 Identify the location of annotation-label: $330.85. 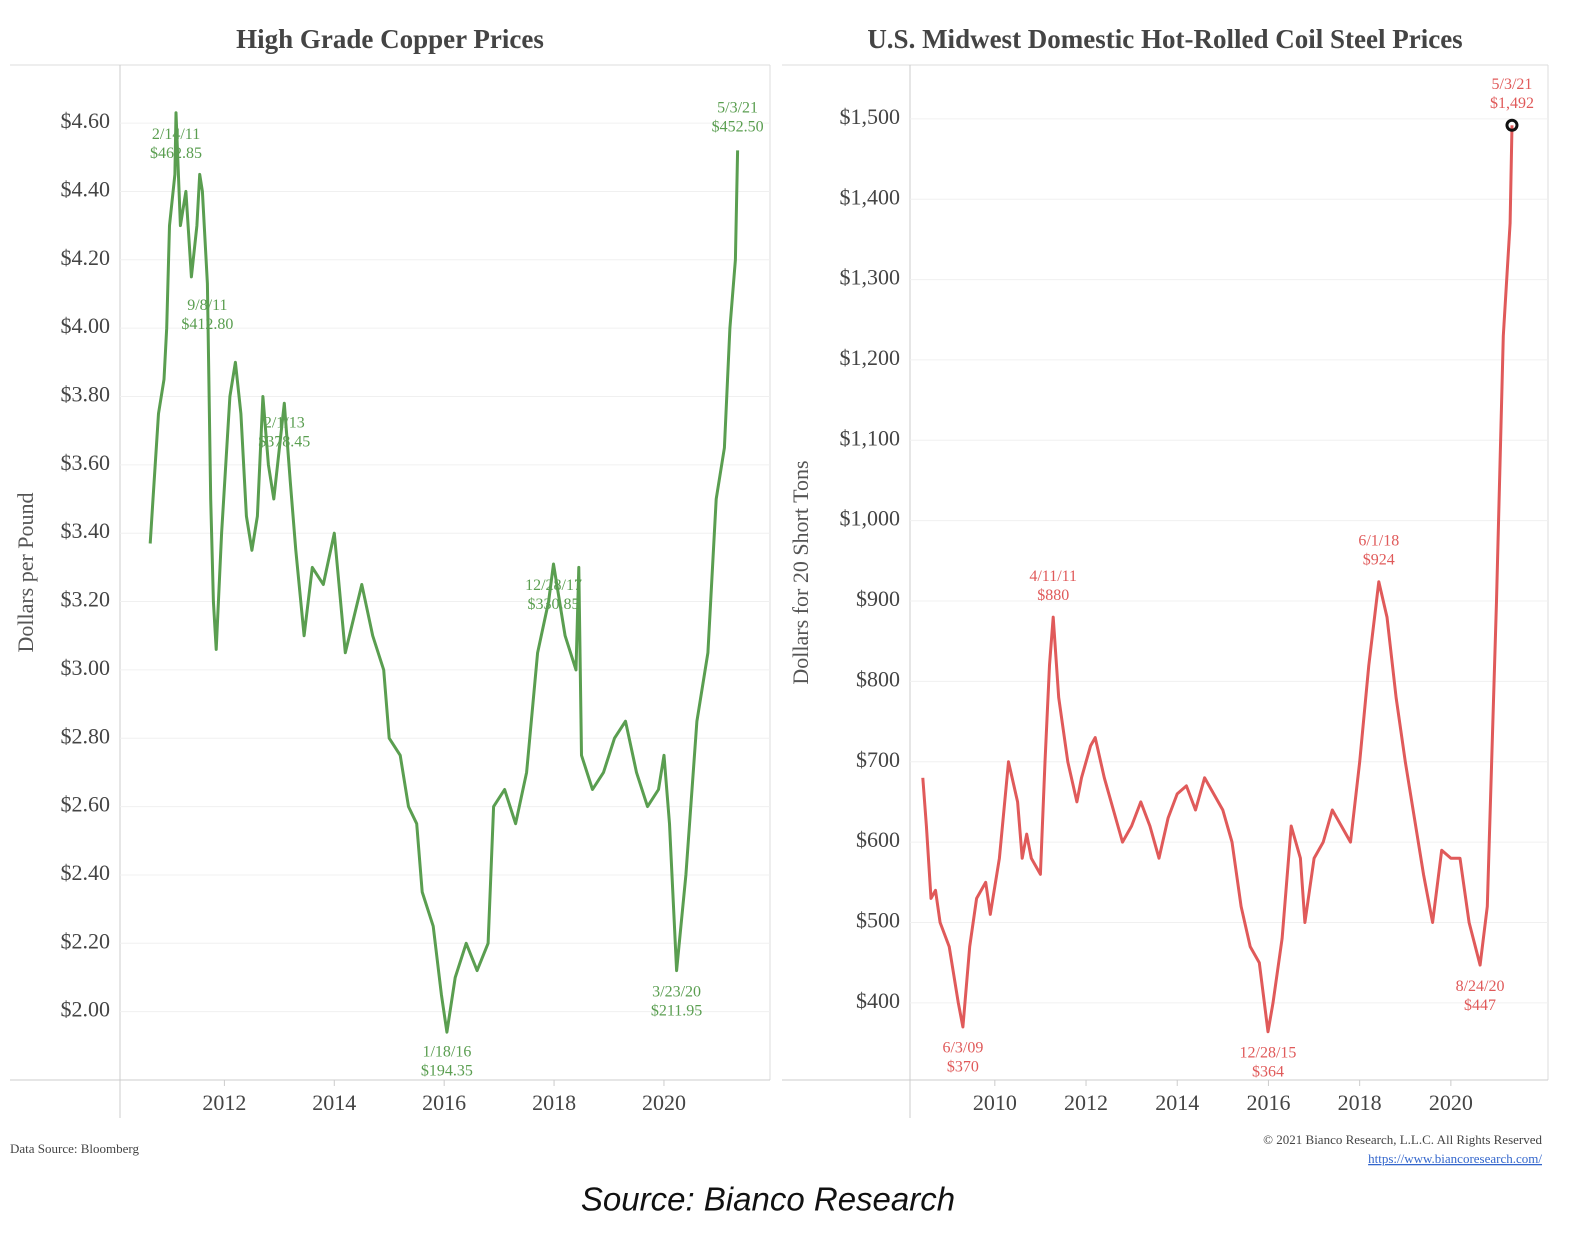
(554, 604).